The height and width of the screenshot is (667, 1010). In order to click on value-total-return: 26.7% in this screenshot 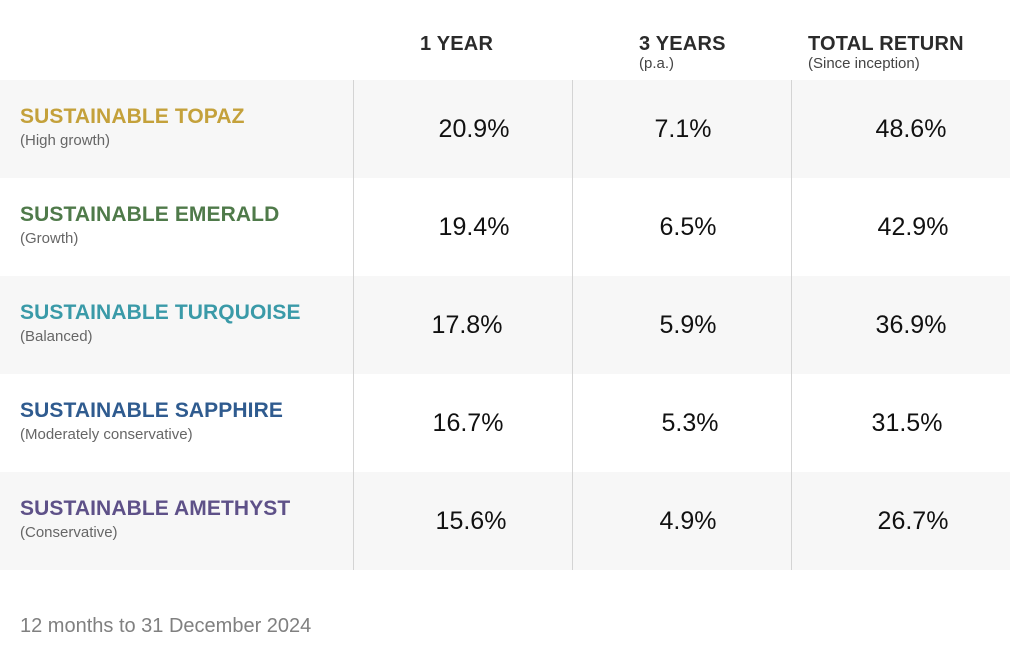, I will do `click(913, 521)`.